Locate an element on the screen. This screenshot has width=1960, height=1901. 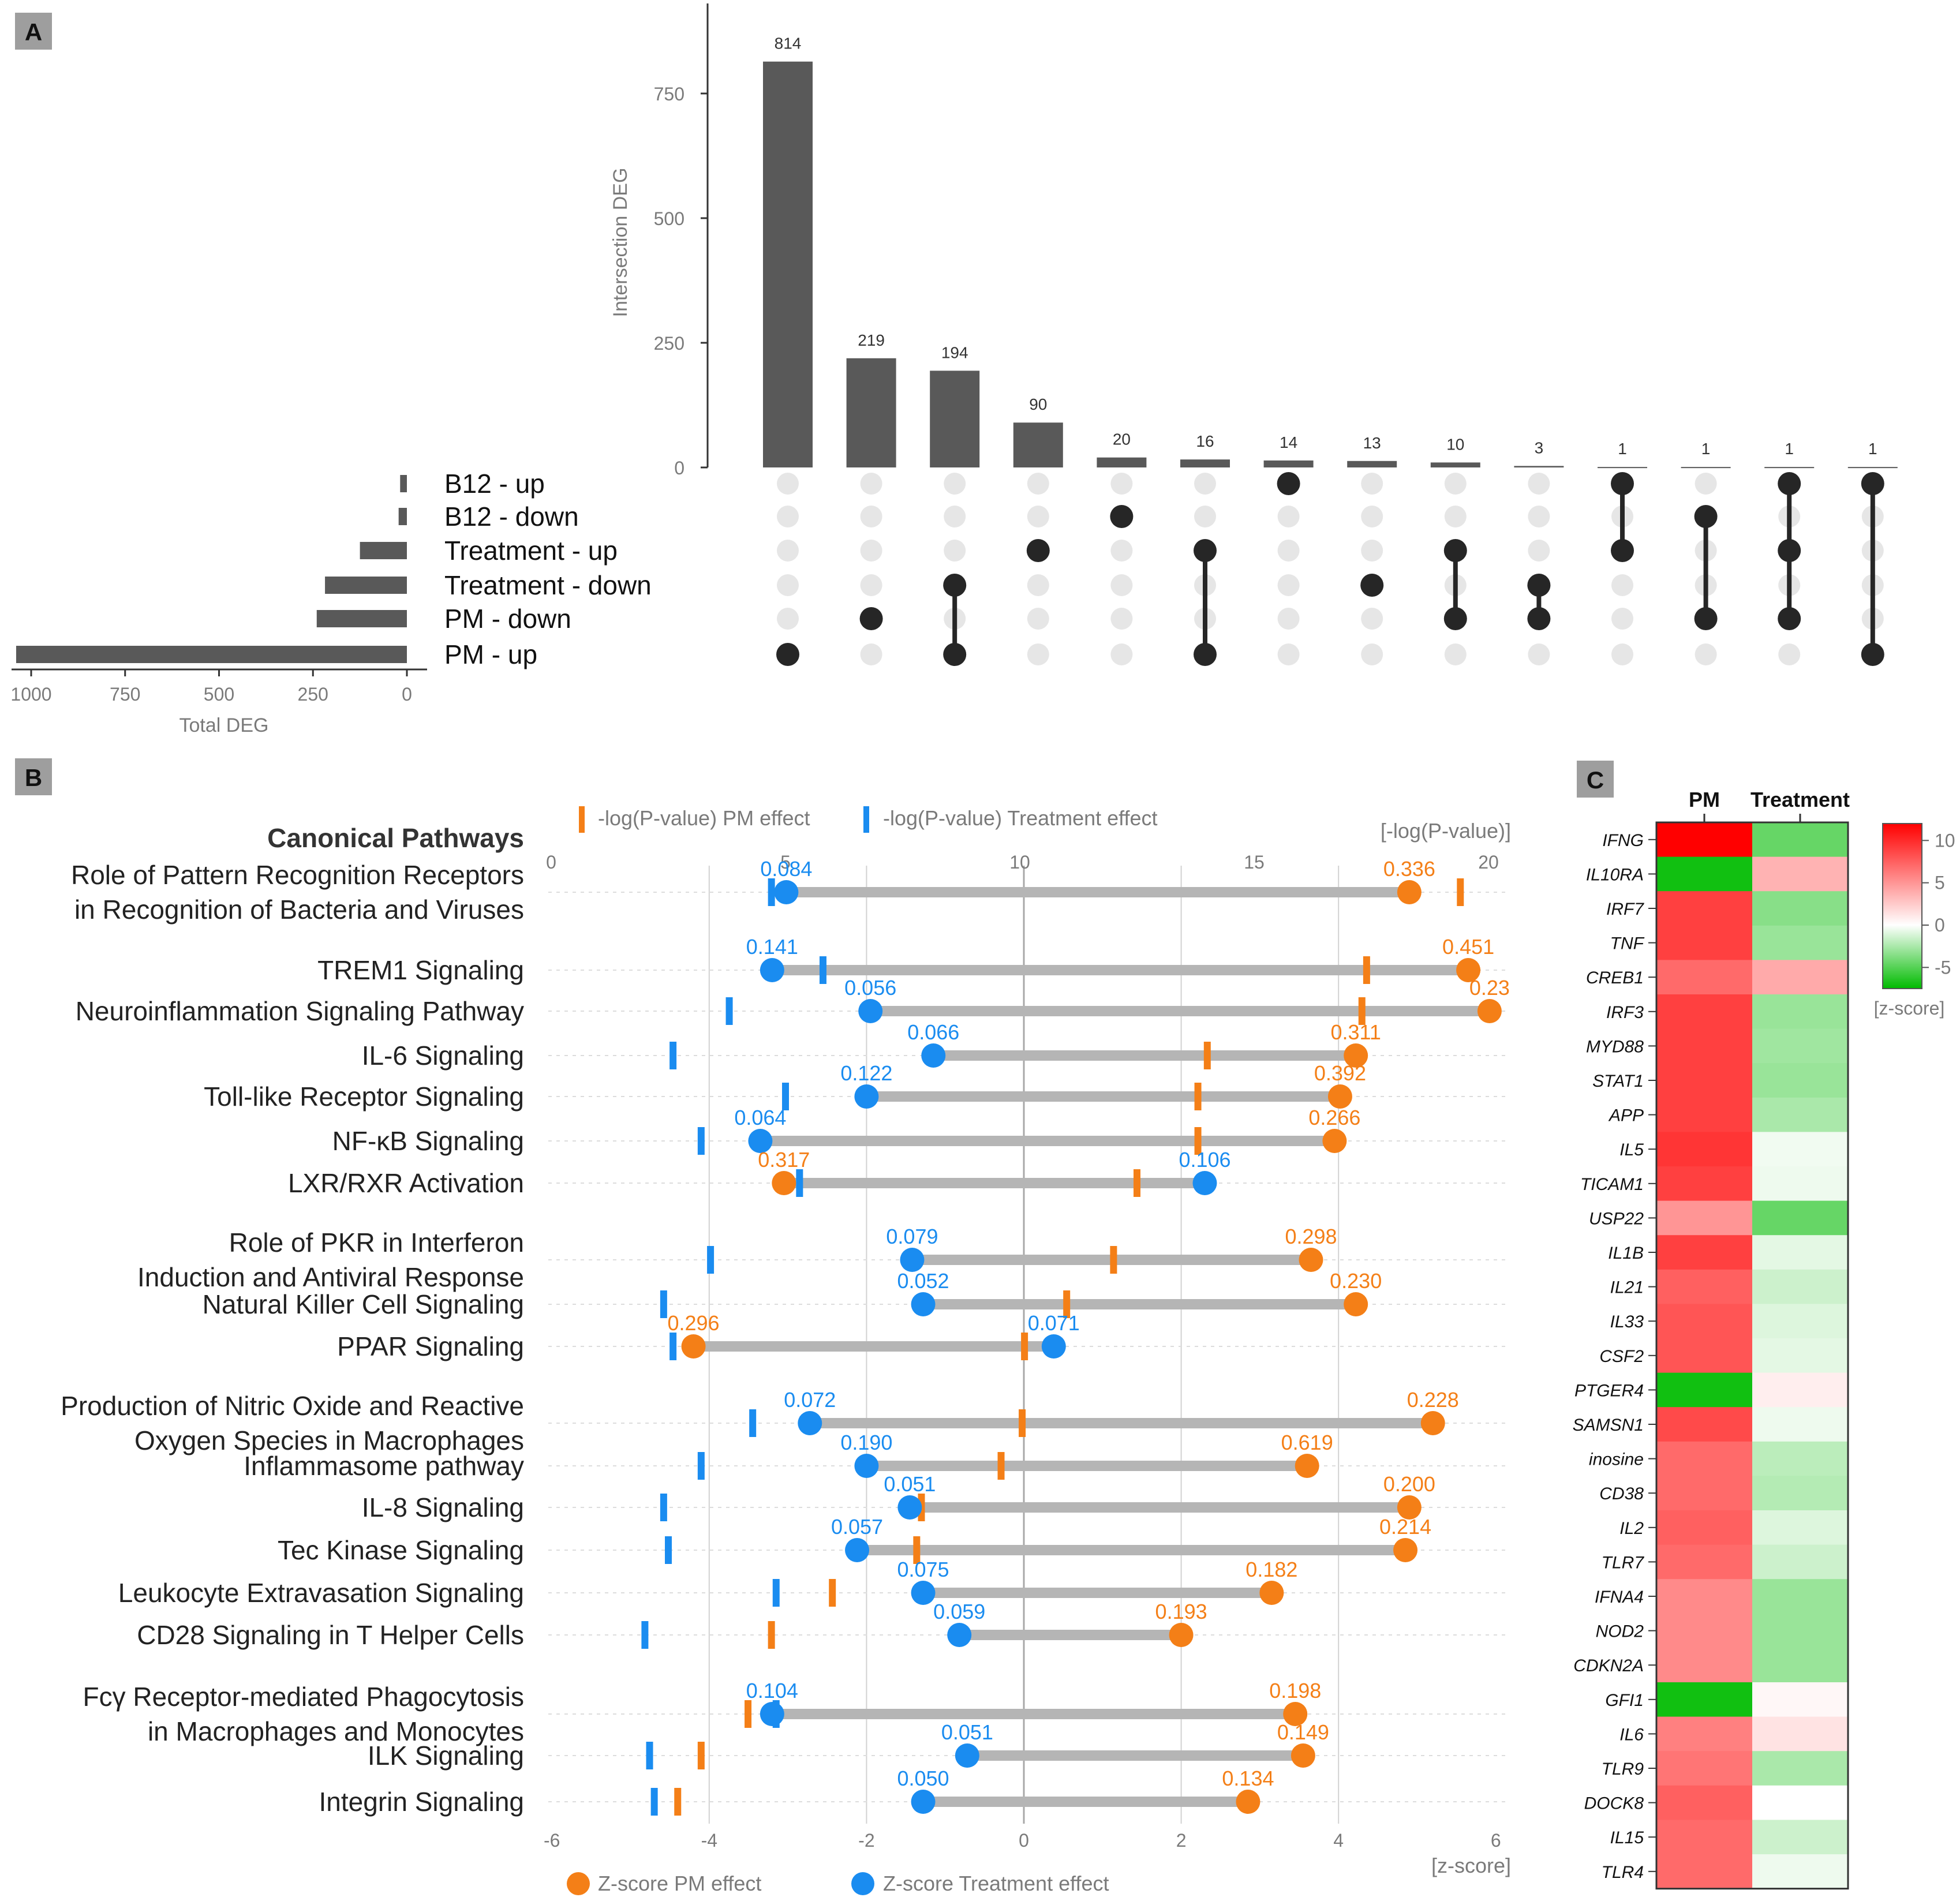
intersection-bar-label: 814 is located at coordinates (788, 44).